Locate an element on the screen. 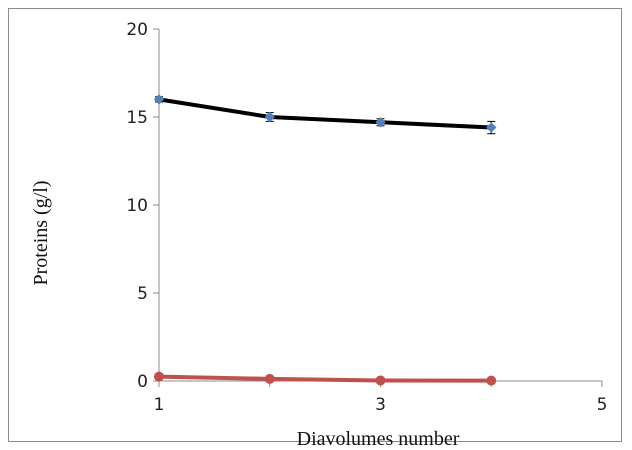  x-tick-label: 1 is located at coordinates (159, 405).